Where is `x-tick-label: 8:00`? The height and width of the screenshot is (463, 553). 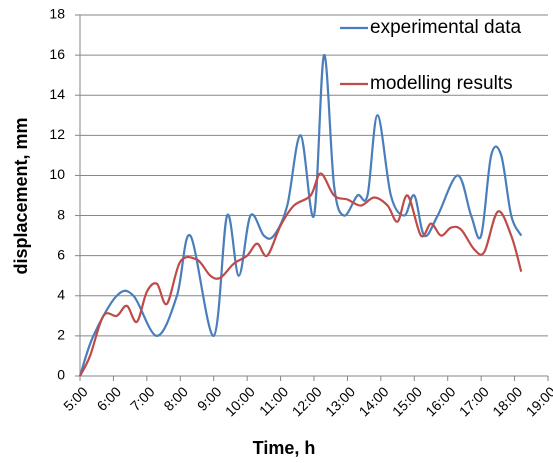
x-tick-label: 8:00 is located at coordinates (175, 398).